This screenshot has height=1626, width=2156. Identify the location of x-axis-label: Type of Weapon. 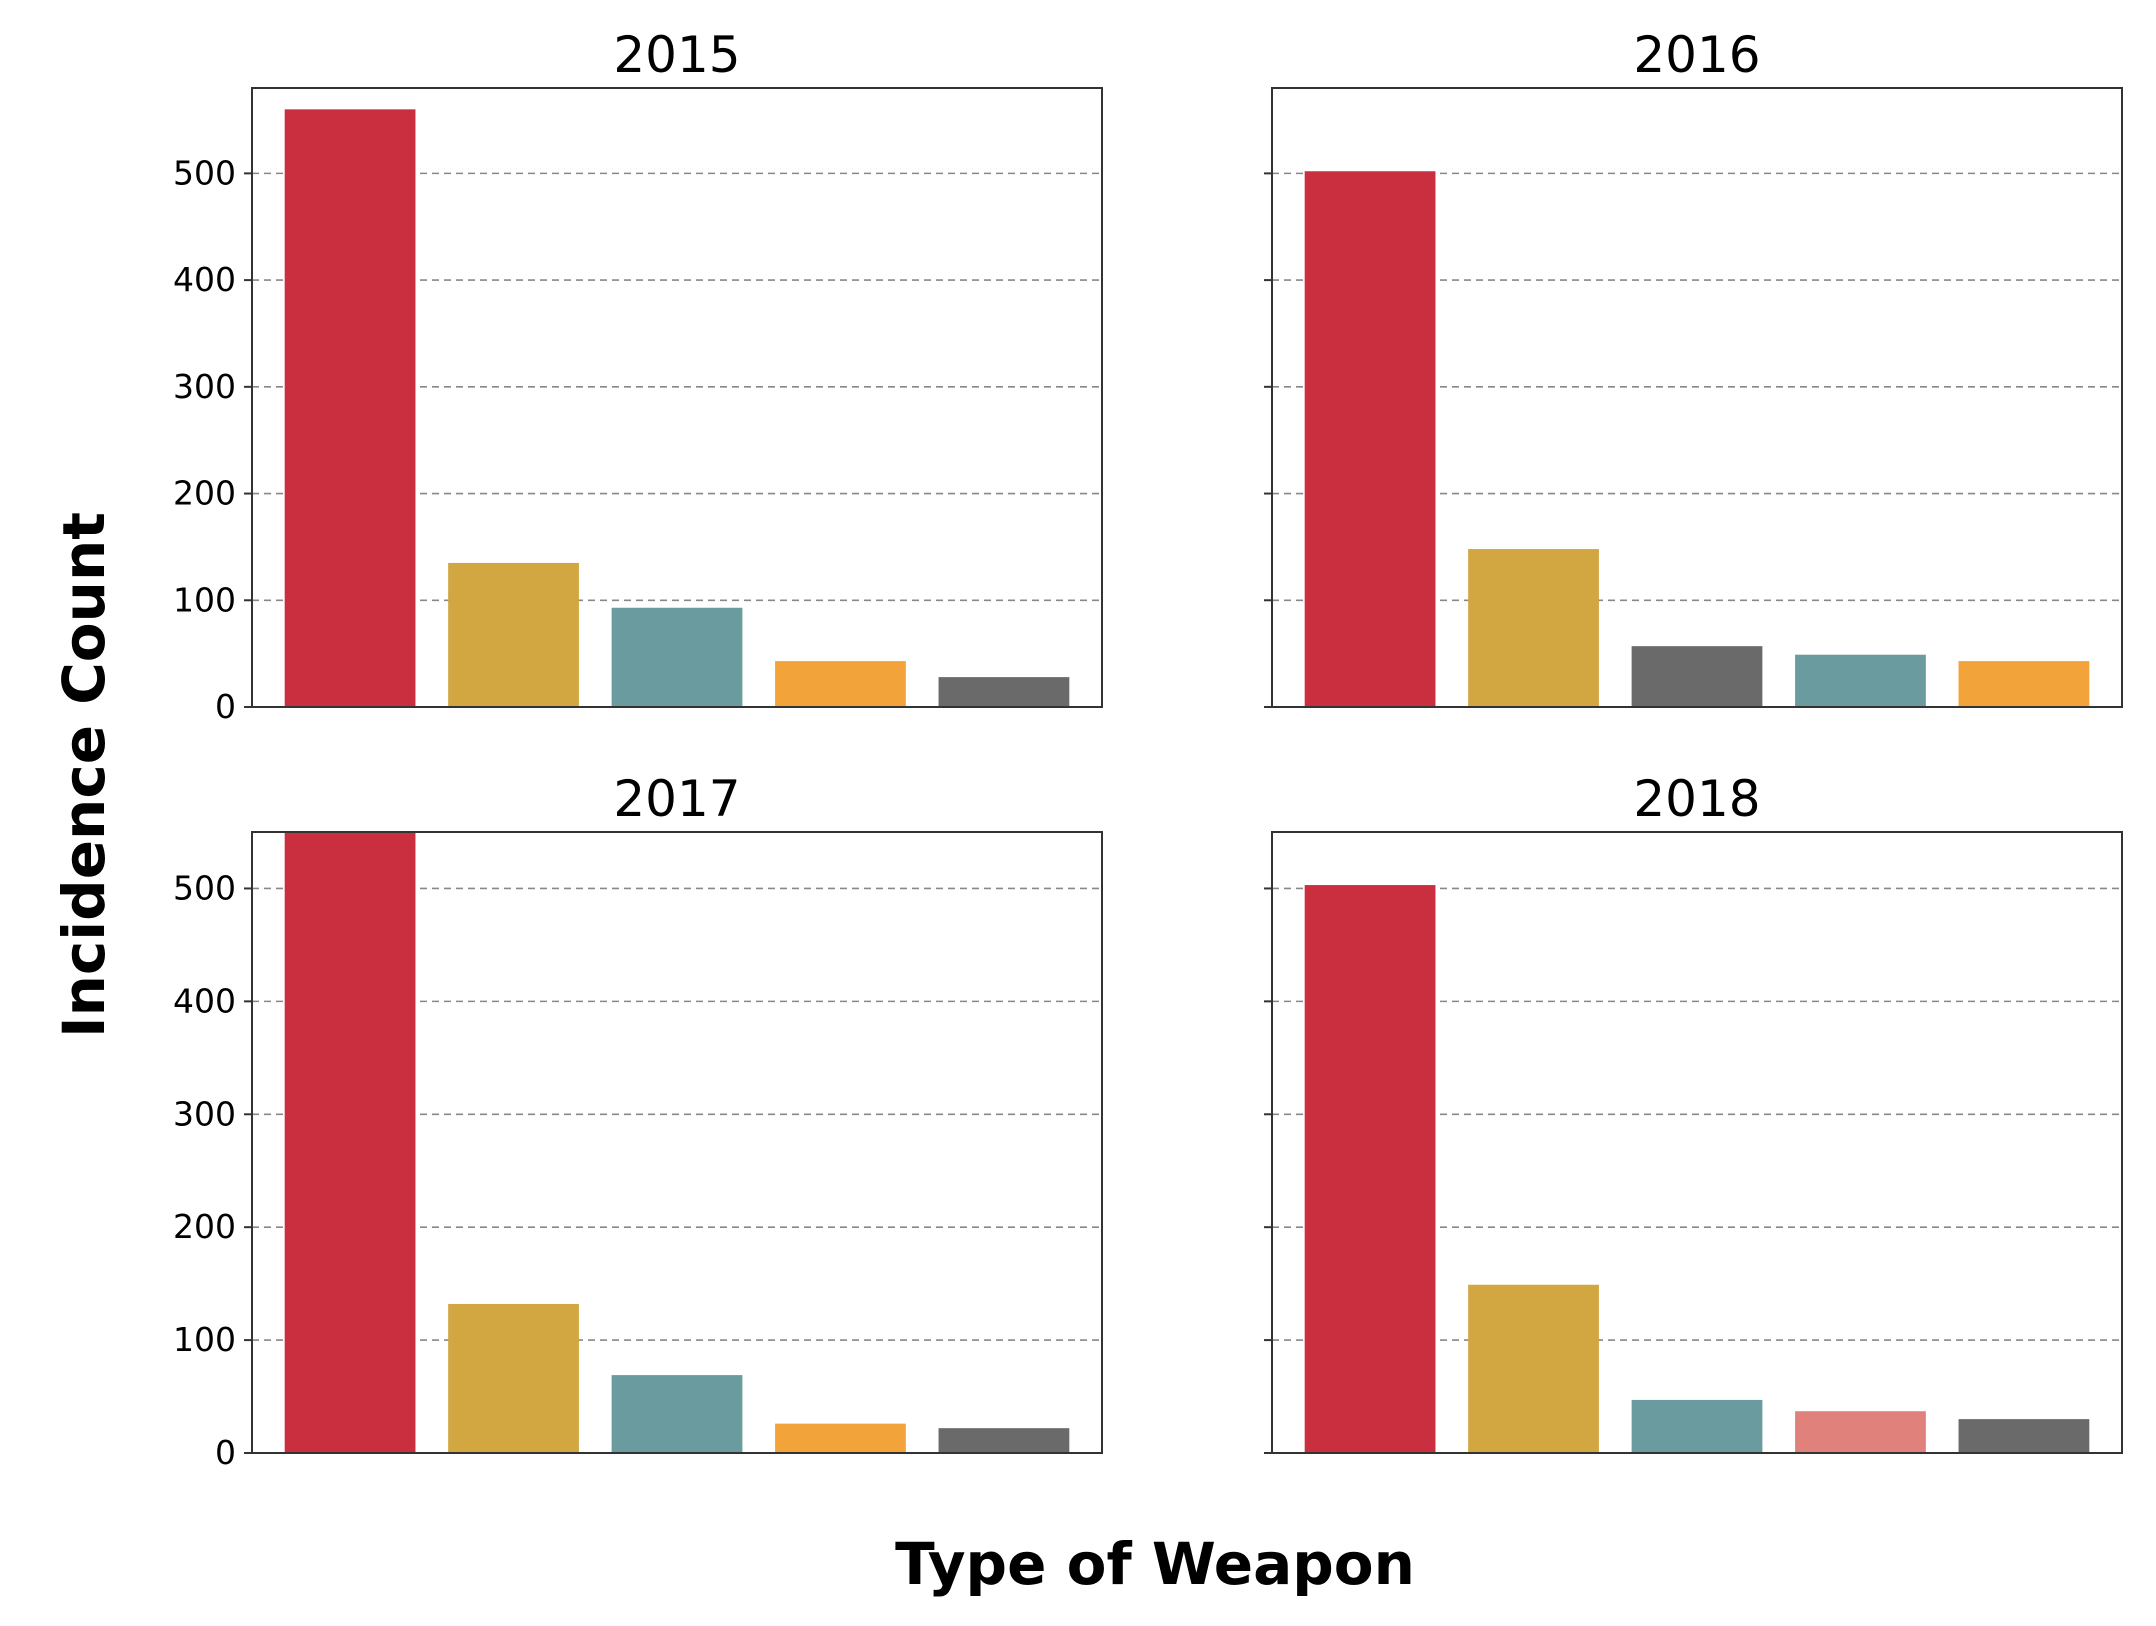
(1155, 1564).